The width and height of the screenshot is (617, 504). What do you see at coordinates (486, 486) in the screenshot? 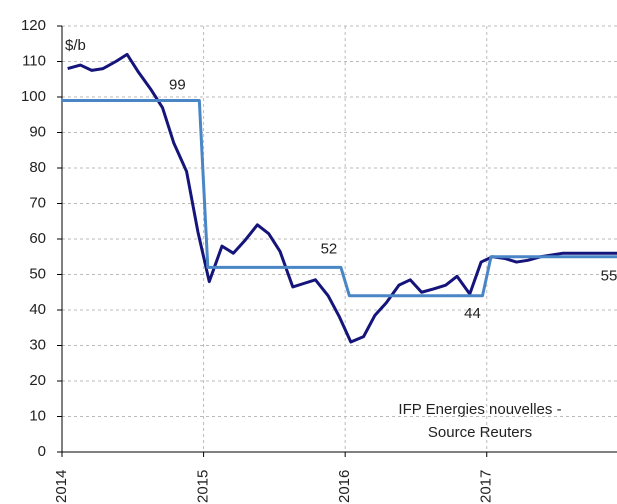
I see `x-tick-label: 2017` at bounding box center [486, 486].